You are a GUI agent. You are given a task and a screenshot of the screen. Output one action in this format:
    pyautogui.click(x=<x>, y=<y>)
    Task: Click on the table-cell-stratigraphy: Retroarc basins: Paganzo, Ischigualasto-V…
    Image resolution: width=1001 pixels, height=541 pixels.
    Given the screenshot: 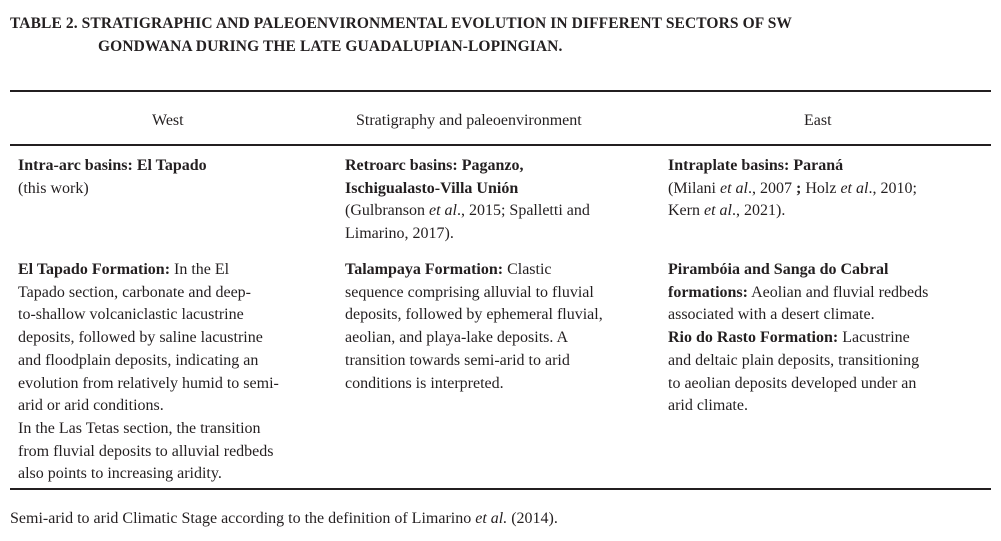 What is the action you would take?
    pyautogui.click(x=467, y=200)
    